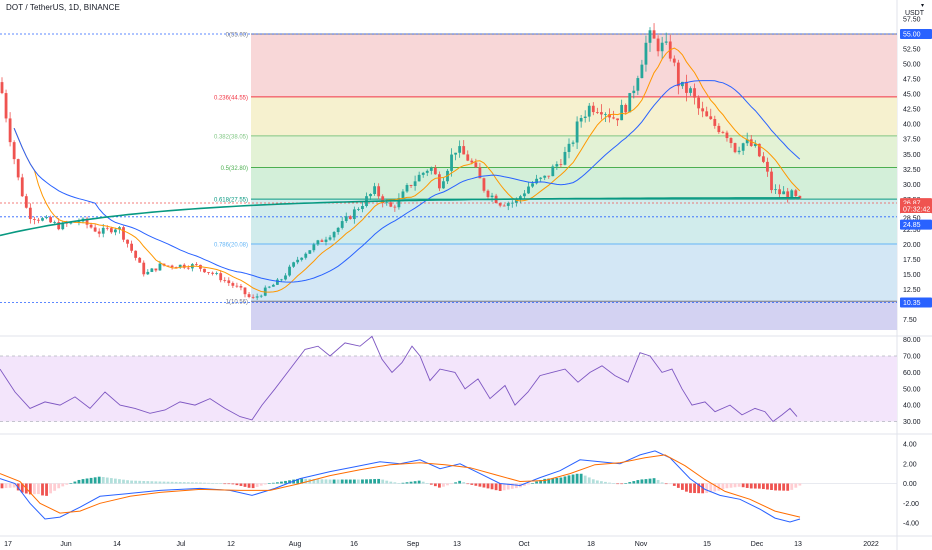 This screenshot has height=550, width=932. Describe the element at coordinates (912, 50) in the screenshot. I see `price-tick-label: 52.50` at that location.